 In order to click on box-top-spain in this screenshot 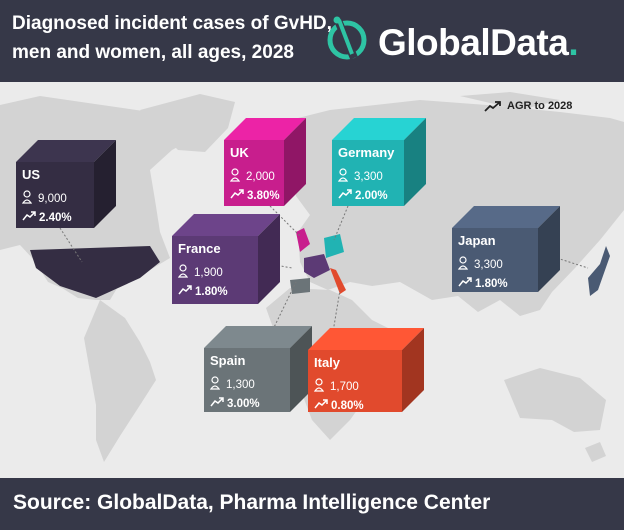, I will do `click(258, 337)`.